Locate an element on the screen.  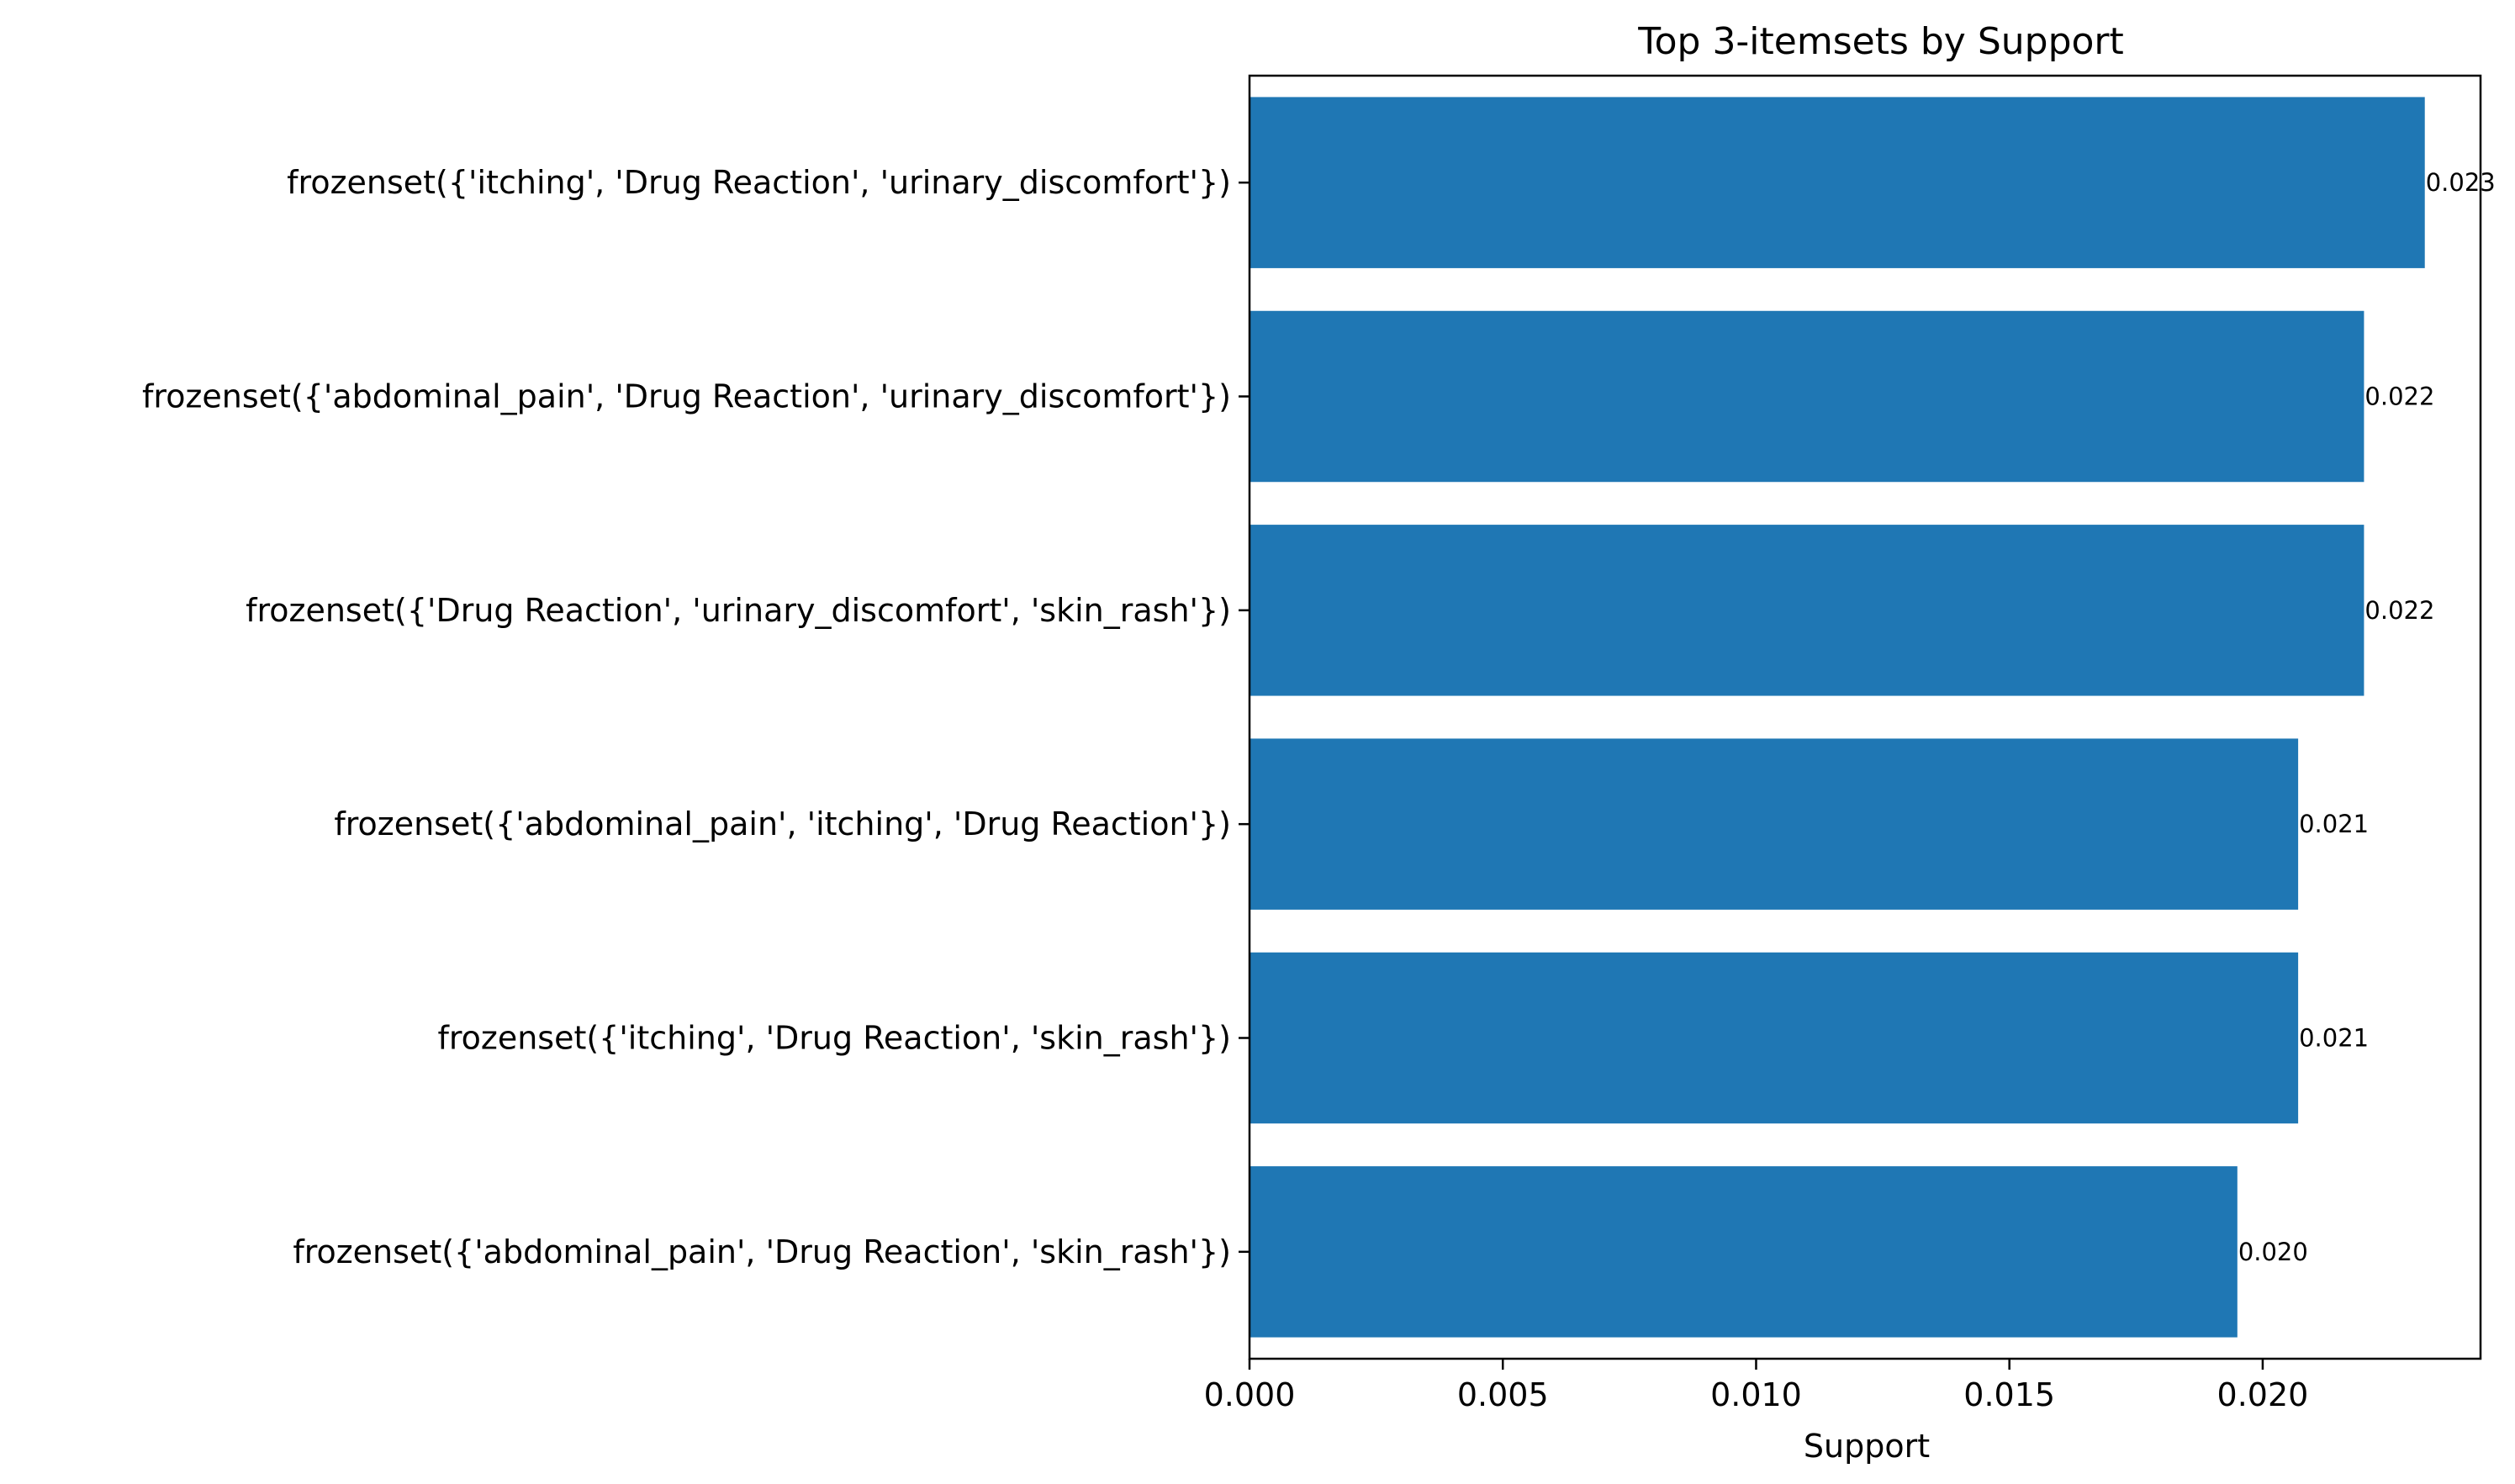
x-axis-label: Support is located at coordinates (1867, 1446).